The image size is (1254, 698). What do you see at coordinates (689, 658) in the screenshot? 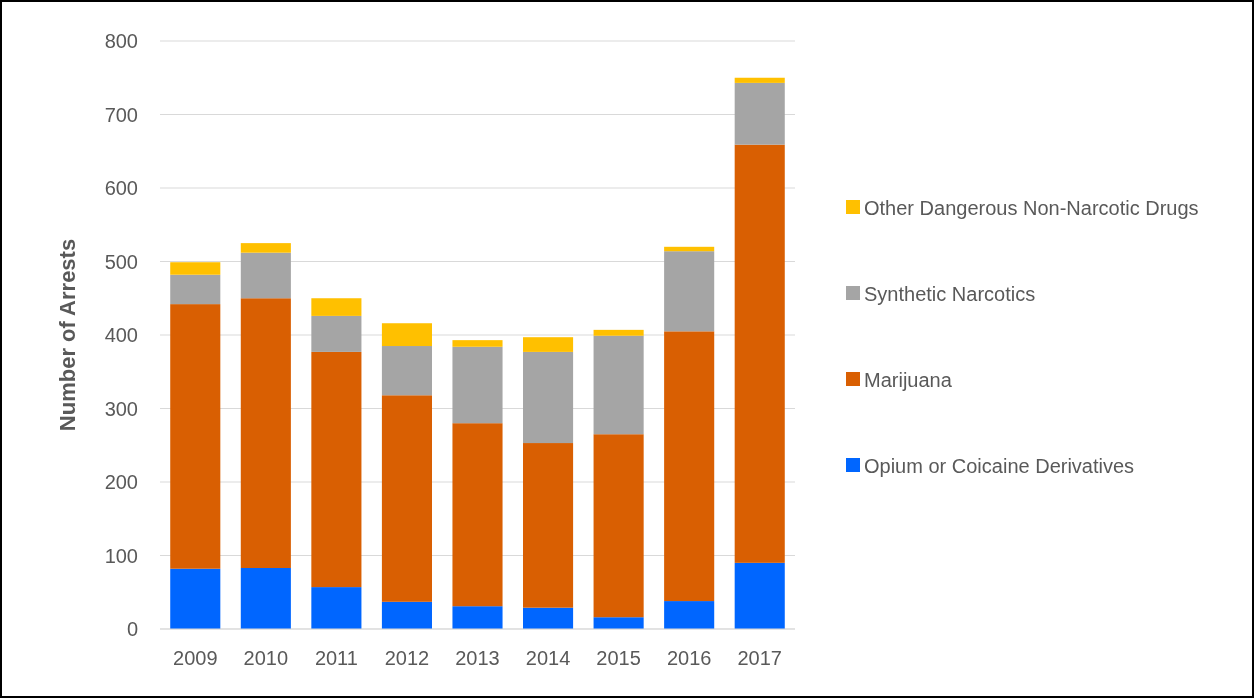
I see `x-tick-label: 2016` at bounding box center [689, 658].